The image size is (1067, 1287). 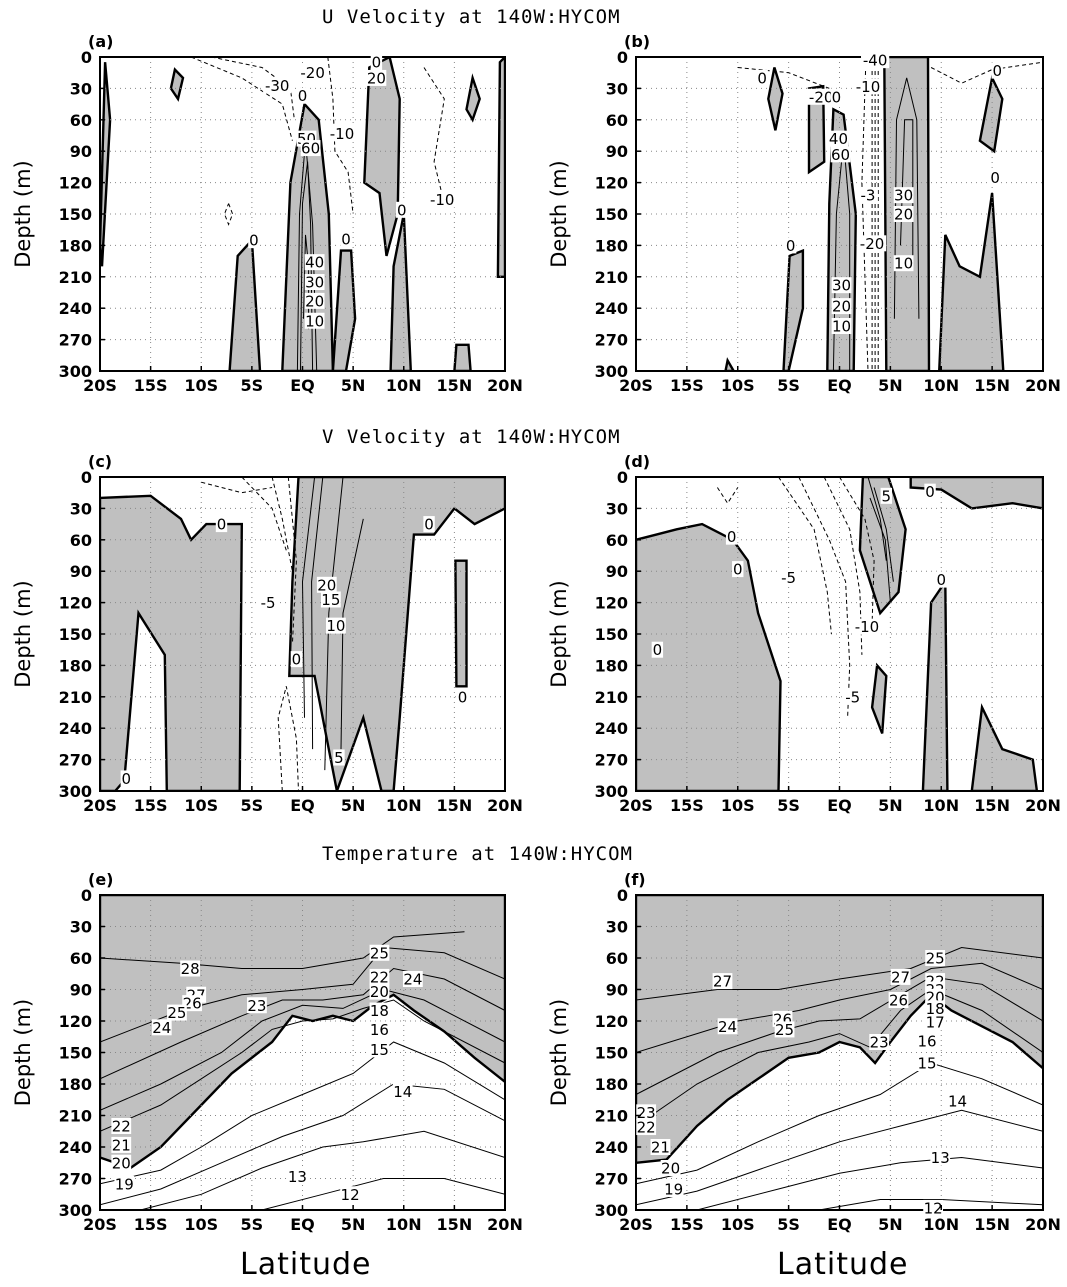 What do you see at coordinates (455, 385) in the screenshot?
I see `x-tick-label: 15N` at bounding box center [455, 385].